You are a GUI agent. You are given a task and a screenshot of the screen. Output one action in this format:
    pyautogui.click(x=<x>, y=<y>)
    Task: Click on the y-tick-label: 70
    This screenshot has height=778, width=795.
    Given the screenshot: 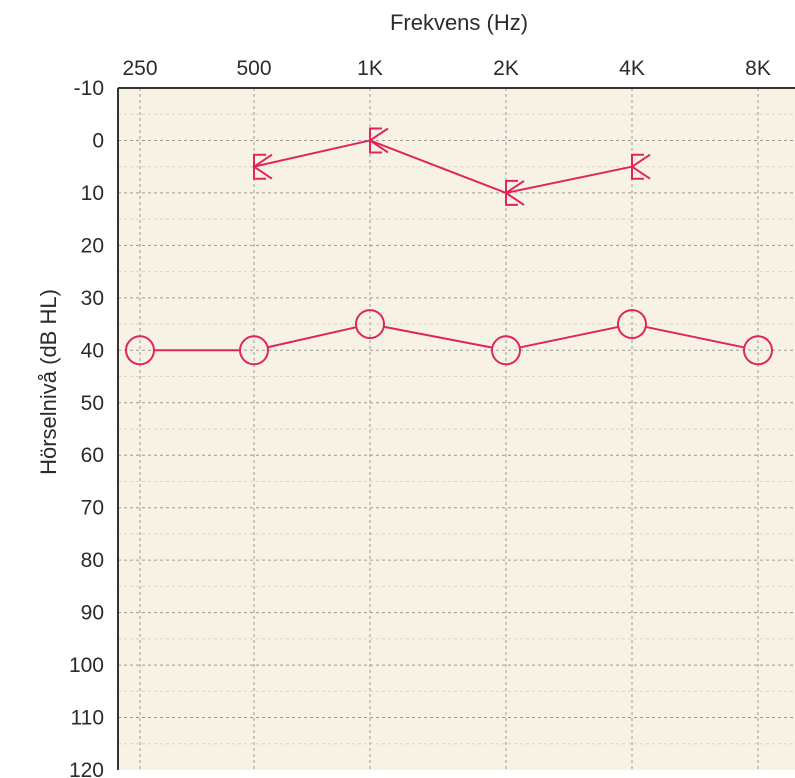 What is the action you would take?
    pyautogui.click(x=92, y=508)
    